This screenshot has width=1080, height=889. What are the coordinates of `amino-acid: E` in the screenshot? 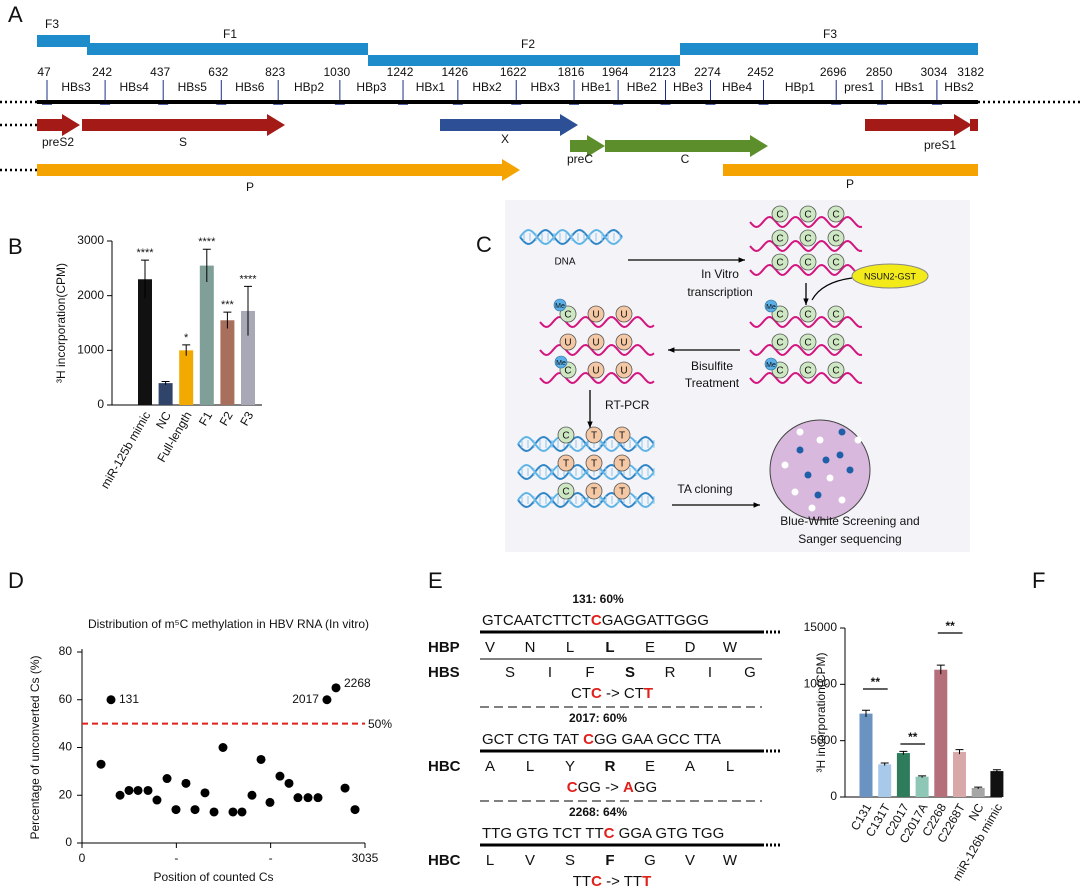 It's located at (650, 647).